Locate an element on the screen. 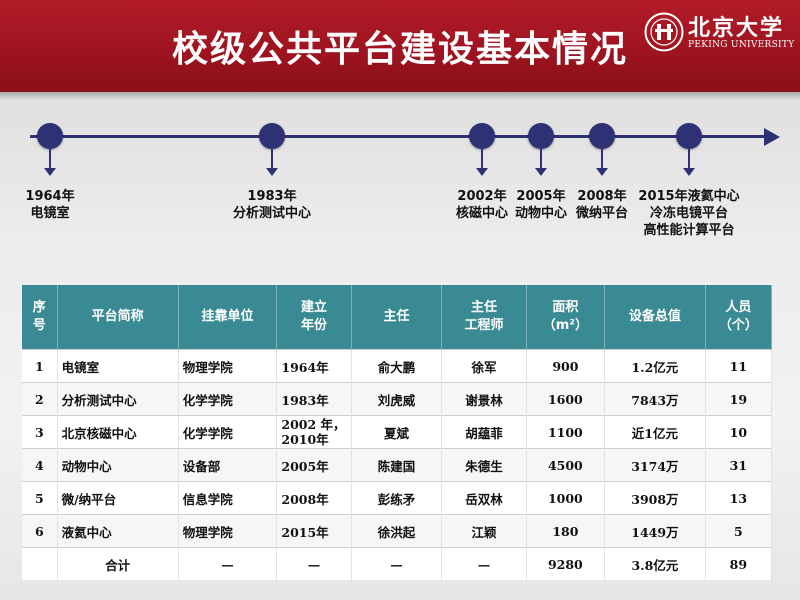 The image size is (800, 600). timeline-year: 1983年 is located at coordinates (272, 196).